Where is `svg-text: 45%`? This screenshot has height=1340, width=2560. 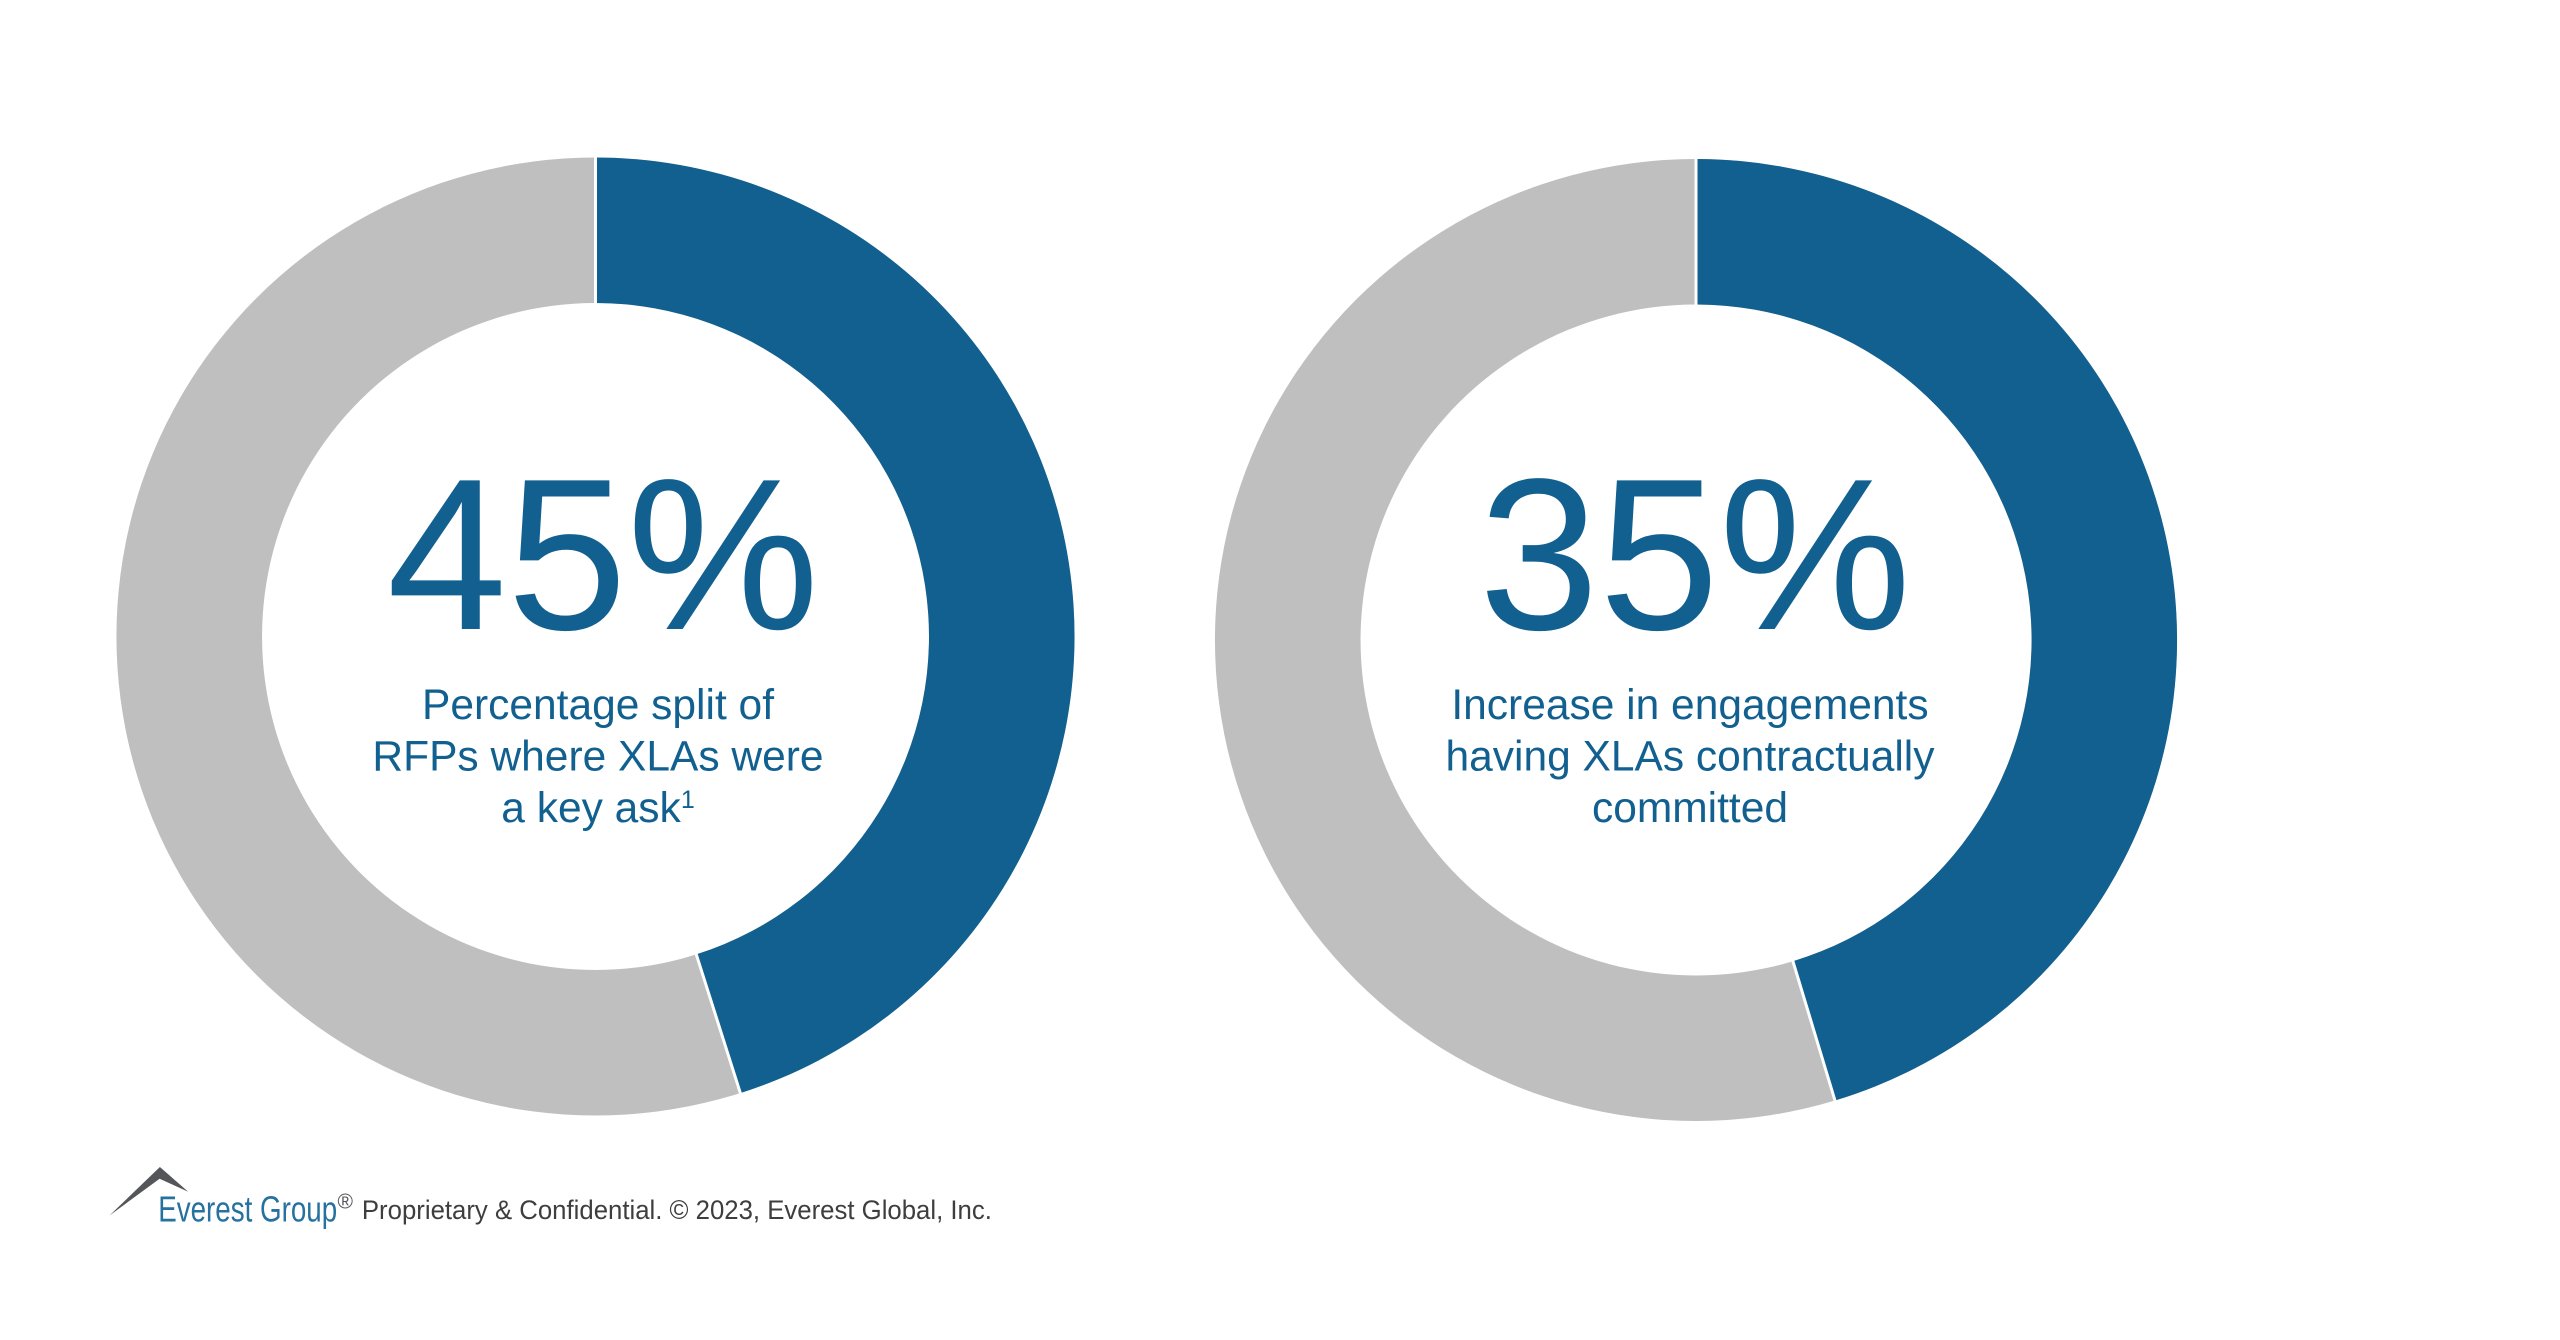
svg-text: 45% is located at coordinates (603, 554).